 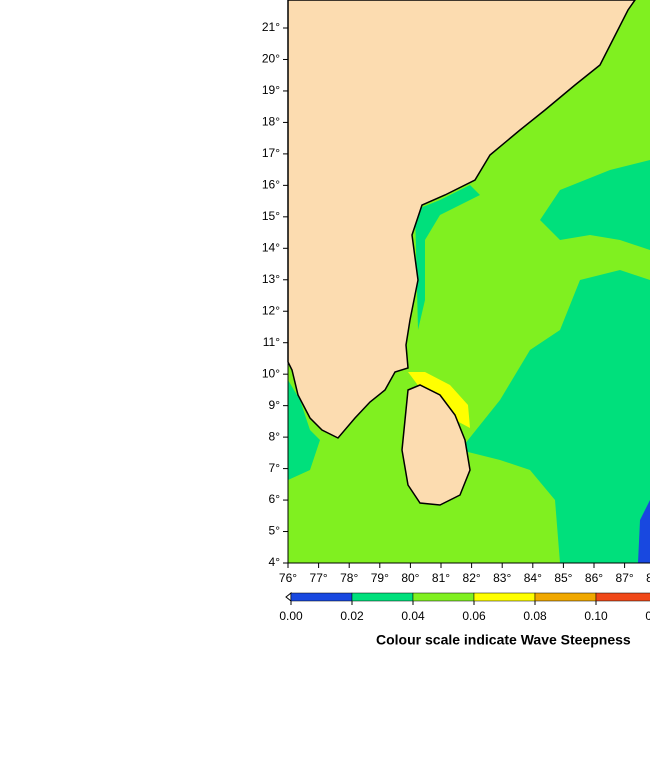 What do you see at coordinates (271, 153) in the screenshot?
I see `lat-label: 17°` at bounding box center [271, 153].